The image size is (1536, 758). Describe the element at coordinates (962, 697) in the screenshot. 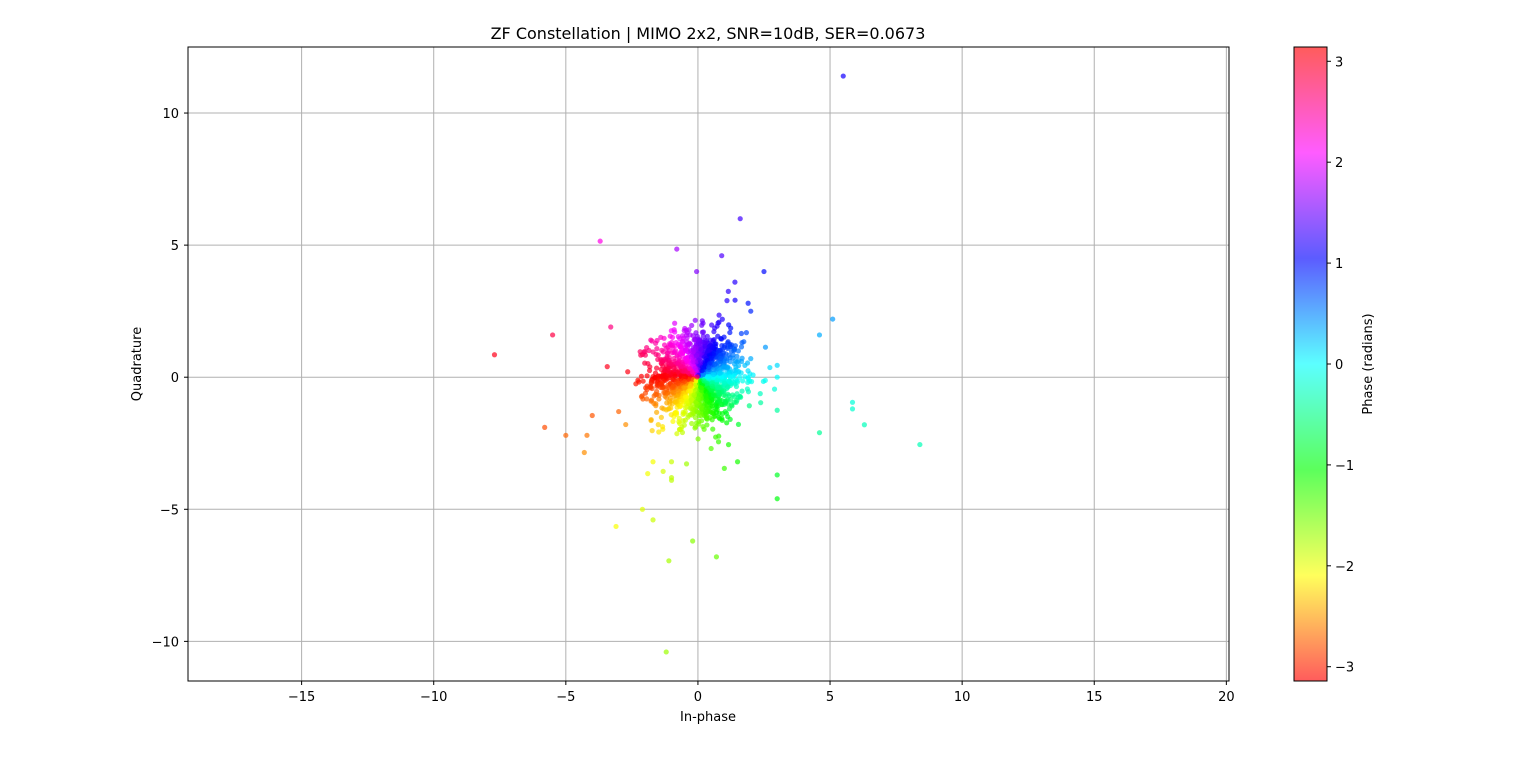

I see `x-tick-label: 10` at that location.